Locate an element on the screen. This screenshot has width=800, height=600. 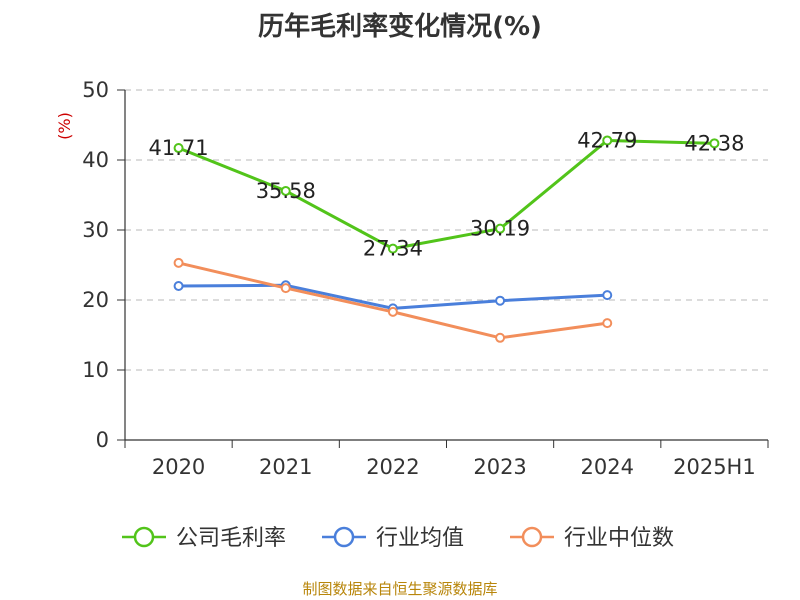
data-label: 30.19 is located at coordinates (500, 229).